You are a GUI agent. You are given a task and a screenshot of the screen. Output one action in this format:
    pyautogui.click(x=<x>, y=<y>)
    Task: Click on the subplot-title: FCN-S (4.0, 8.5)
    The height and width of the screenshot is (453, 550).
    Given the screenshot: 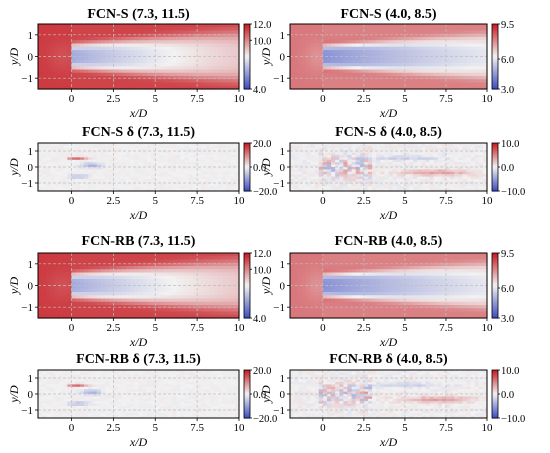 What is the action you would take?
    pyautogui.click(x=388, y=14)
    